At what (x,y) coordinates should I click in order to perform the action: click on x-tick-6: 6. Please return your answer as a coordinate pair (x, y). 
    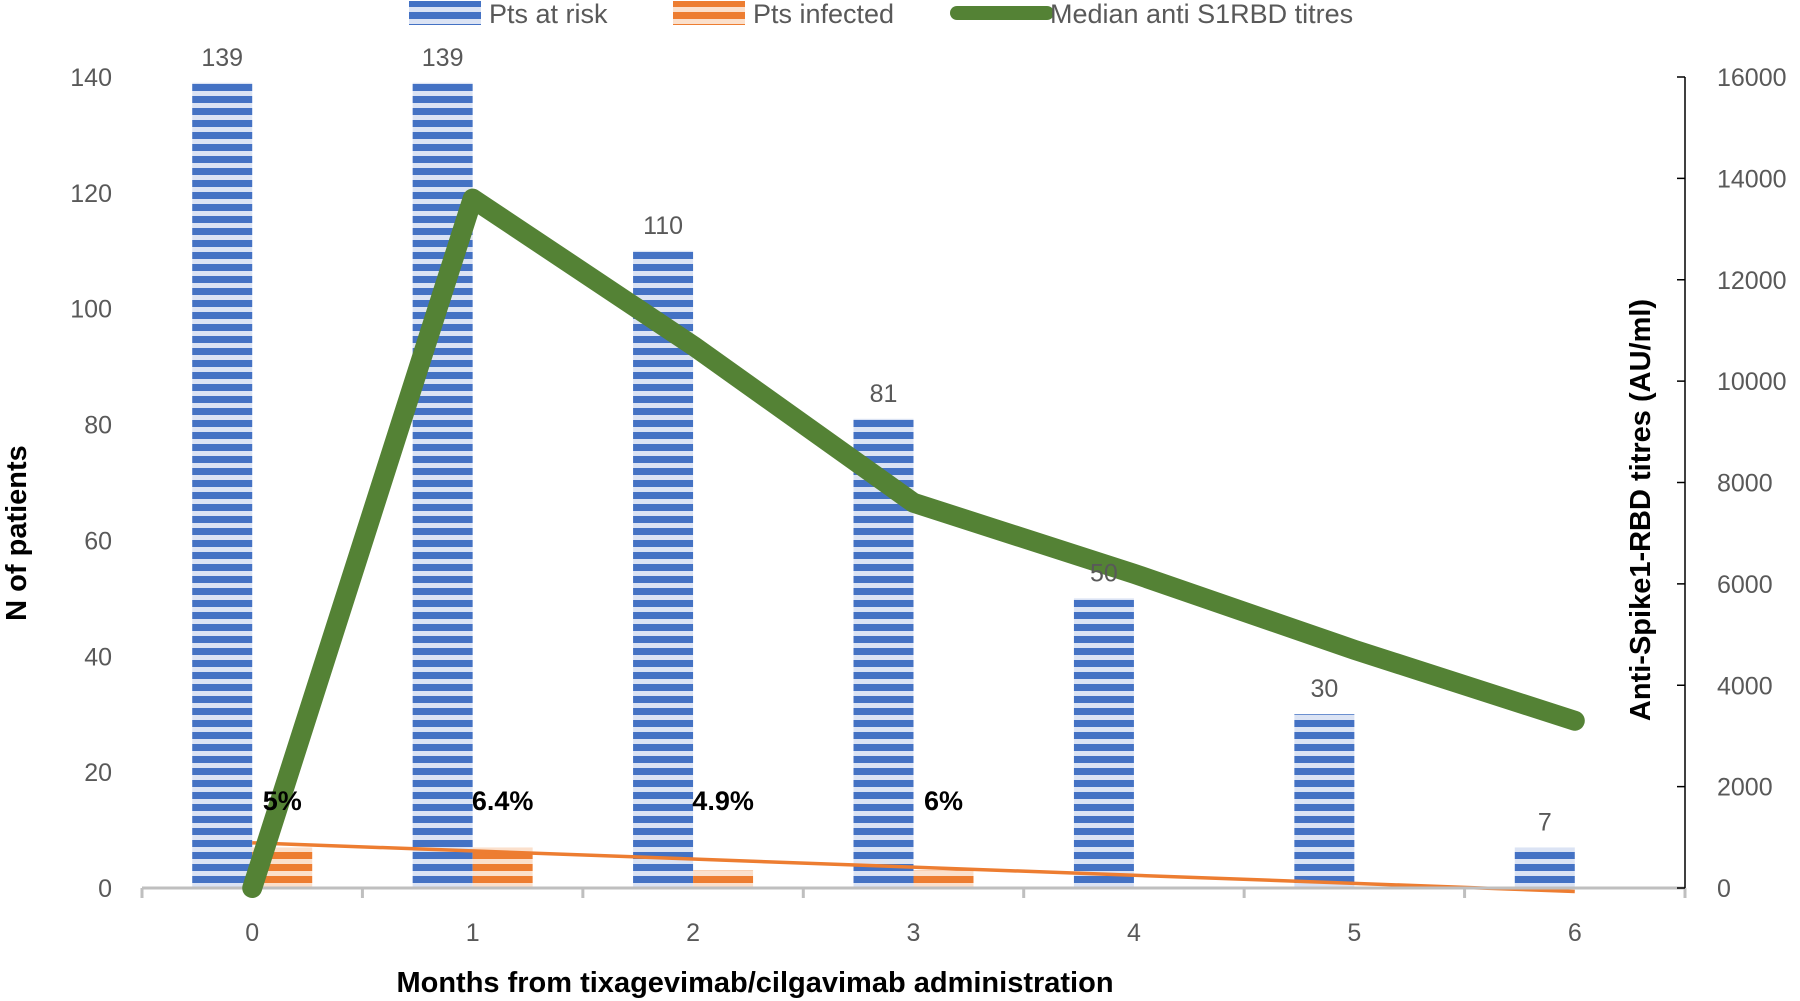
    Looking at the image, I should click on (1575, 933).